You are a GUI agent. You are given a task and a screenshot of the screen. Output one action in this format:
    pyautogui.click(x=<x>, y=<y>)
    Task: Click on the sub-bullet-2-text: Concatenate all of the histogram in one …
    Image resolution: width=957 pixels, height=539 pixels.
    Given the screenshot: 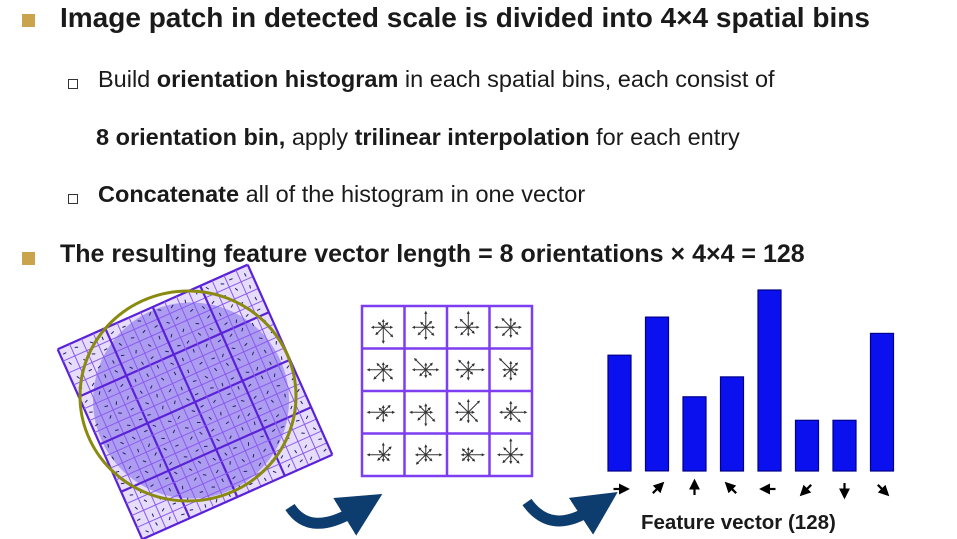 What is the action you would take?
    pyautogui.click(x=341, y=194)
    